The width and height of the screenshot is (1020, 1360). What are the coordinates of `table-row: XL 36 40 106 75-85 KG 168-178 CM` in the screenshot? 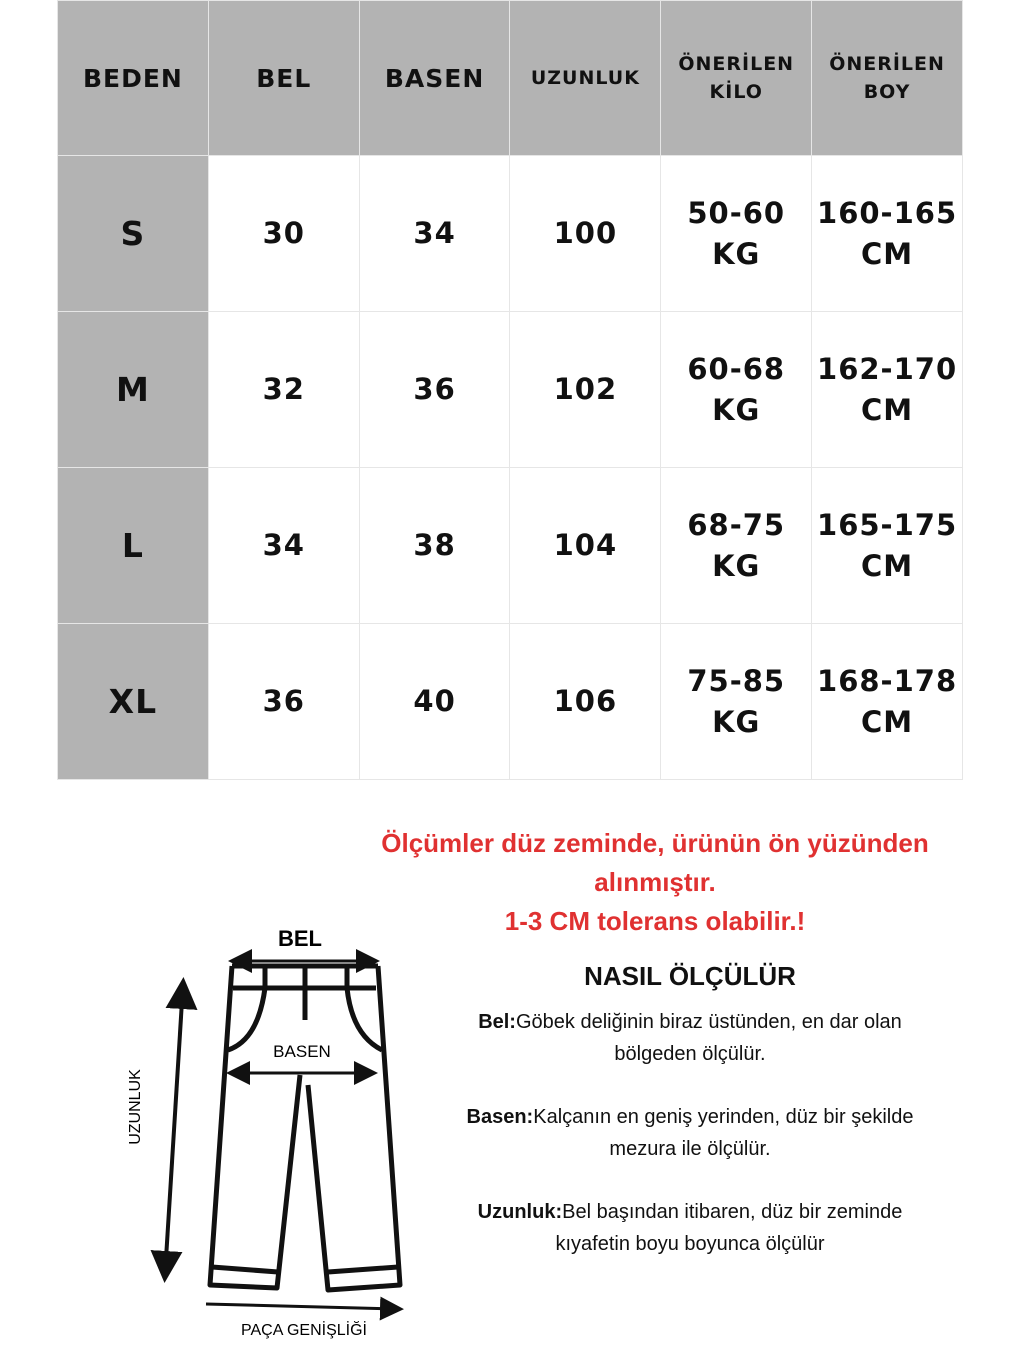 It's located at (510, 701).